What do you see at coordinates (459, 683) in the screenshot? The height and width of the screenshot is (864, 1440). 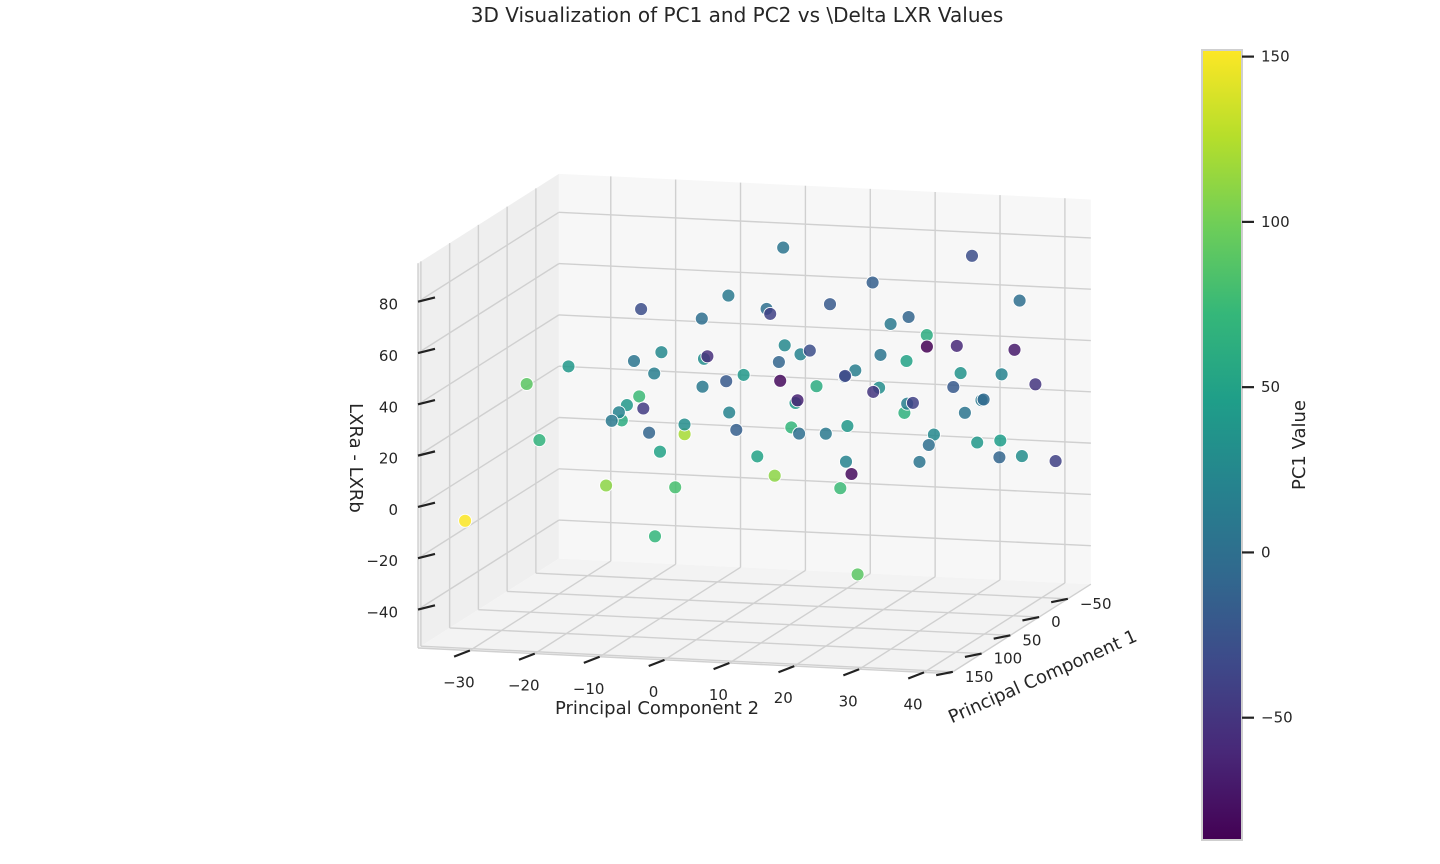 I see `x-tick-label: −30` at bounding box center [459, 683].